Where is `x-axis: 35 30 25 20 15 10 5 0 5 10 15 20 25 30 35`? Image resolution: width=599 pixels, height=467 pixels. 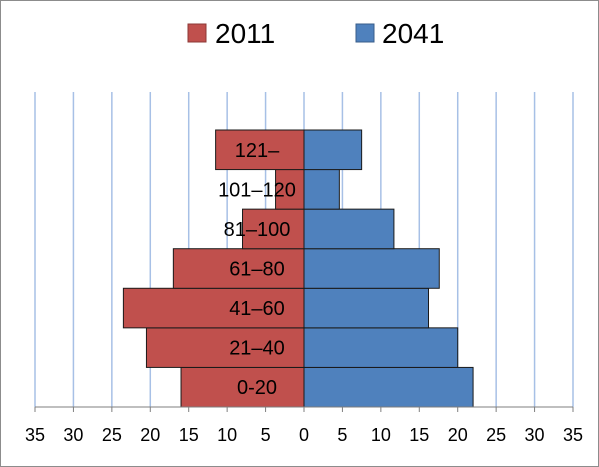
x-axis: 35 30 25 20 15 10 5 0 5 10 15 20 25 30 35 is located at coordinates (304, 425).